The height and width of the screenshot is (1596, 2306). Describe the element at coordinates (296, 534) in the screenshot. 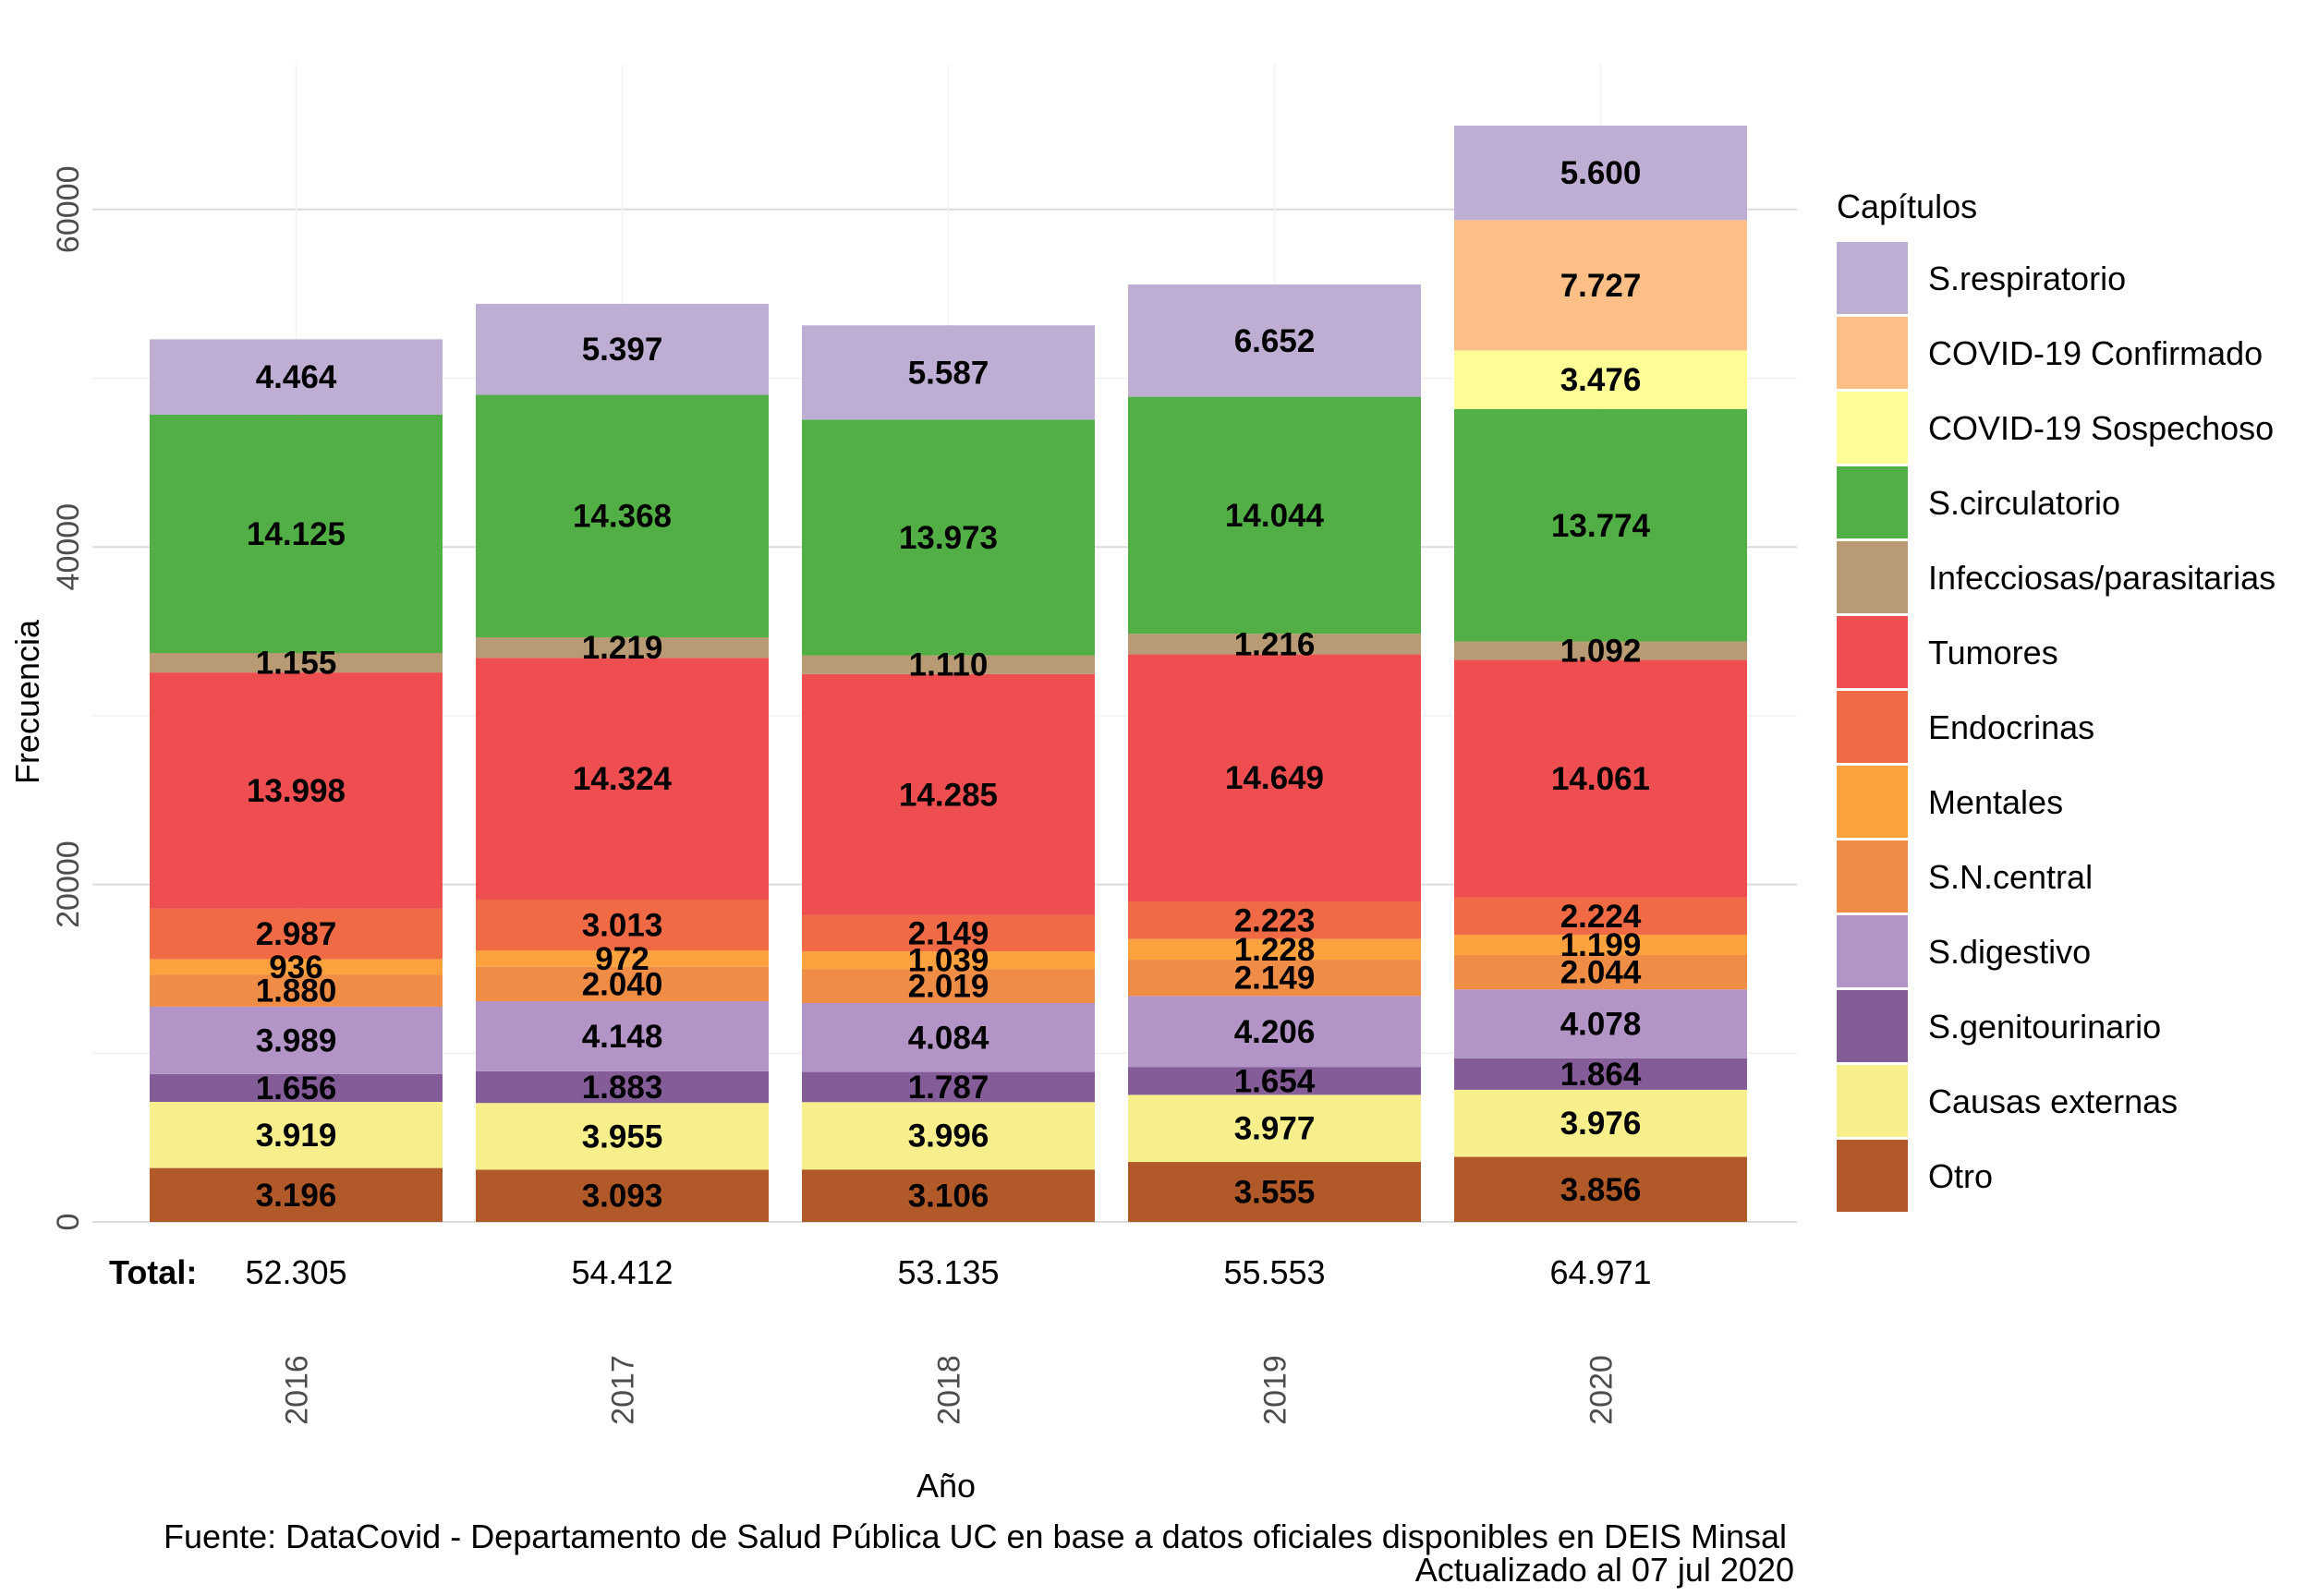

I see `segment-label: 14.125` at that location.